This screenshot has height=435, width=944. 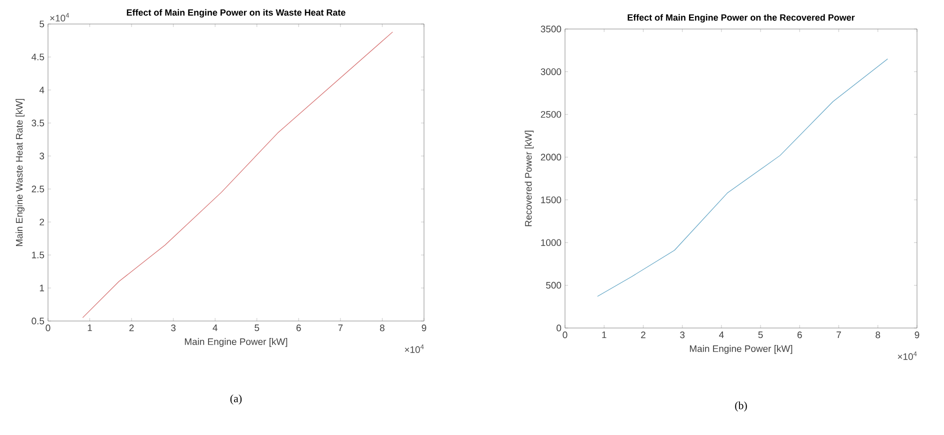 I want to click on text: (b), so click(x=741, y=407).